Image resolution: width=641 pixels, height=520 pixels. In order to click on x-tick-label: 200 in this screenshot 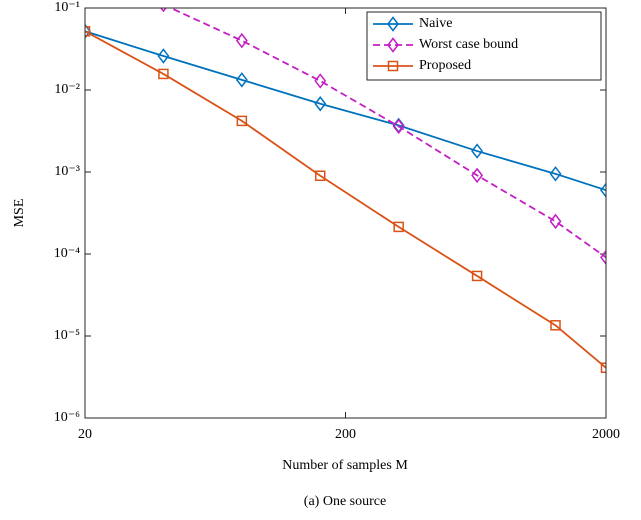, I will do `click(345, 434)`.